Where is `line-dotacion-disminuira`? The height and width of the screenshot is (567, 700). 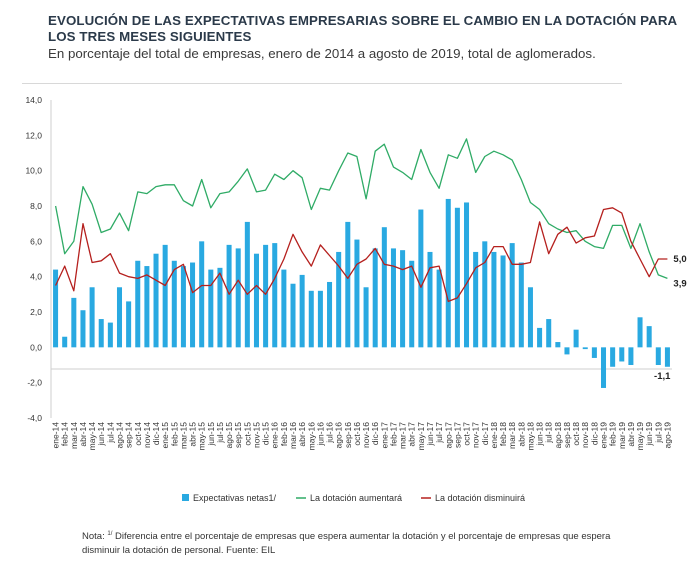
line-dotacion-disminuira is located at coordinates (361, 255).